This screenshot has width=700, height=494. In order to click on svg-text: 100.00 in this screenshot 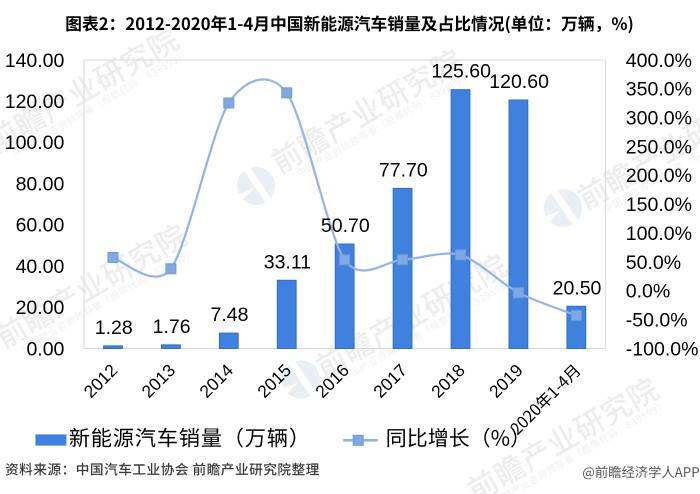, I will do `click(35, 143)`.